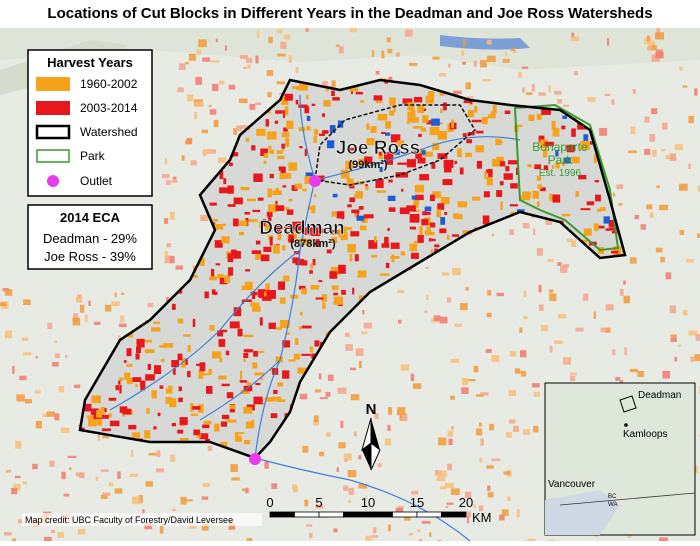  What do you see at coordinates (560, 173) in the screenshot?
I see `park-label: Est. 1996` at bounding box center [560, 173].